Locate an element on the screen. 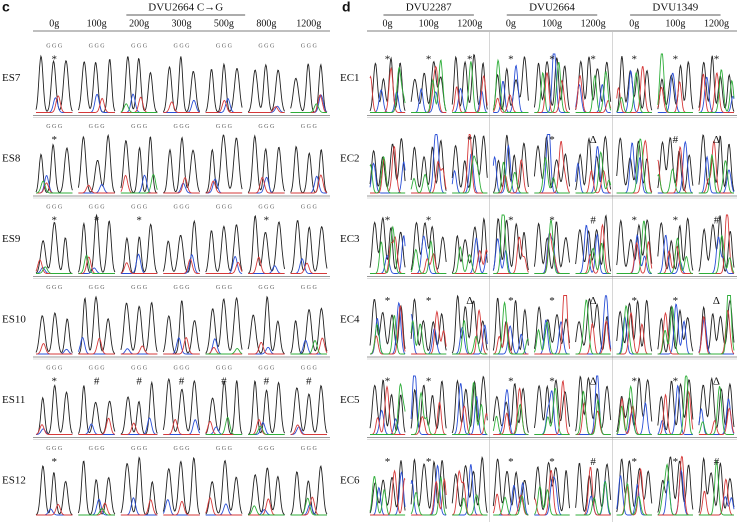 Image resolution: width=738 pixels, height=522 pixels. row-label: EC3 is located at coordinates (350, 239).